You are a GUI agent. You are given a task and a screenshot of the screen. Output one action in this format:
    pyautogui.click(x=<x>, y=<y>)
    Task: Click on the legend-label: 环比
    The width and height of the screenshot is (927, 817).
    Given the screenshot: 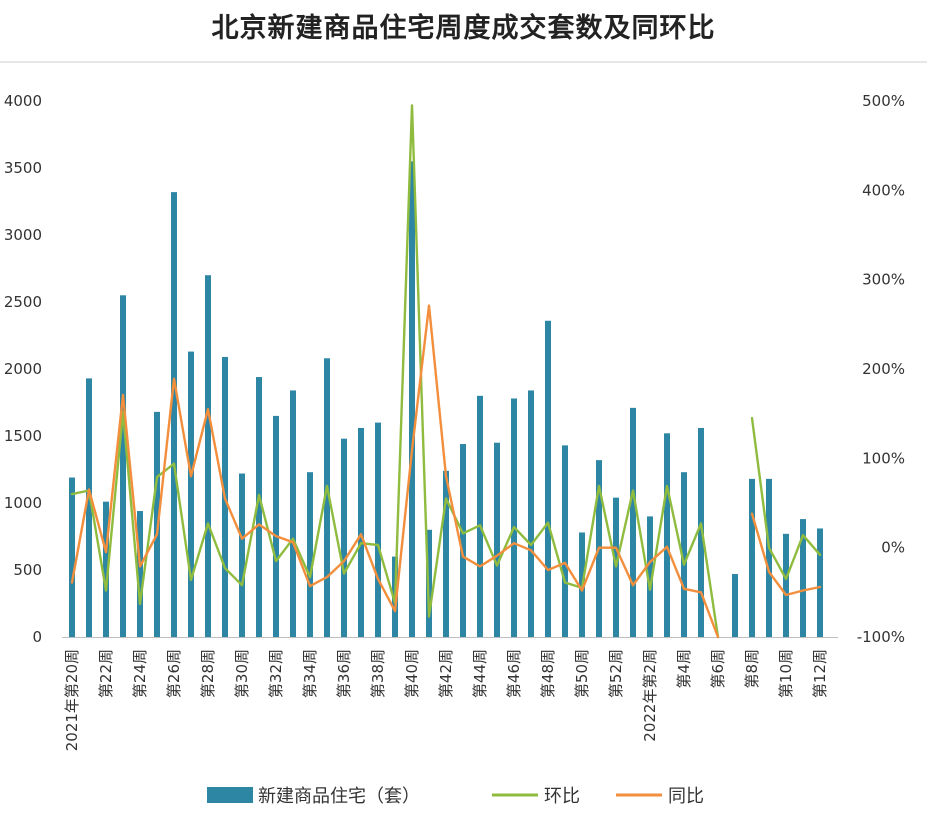 What is the action you would take?
    pyautogui.click(x=562, y=796)
    